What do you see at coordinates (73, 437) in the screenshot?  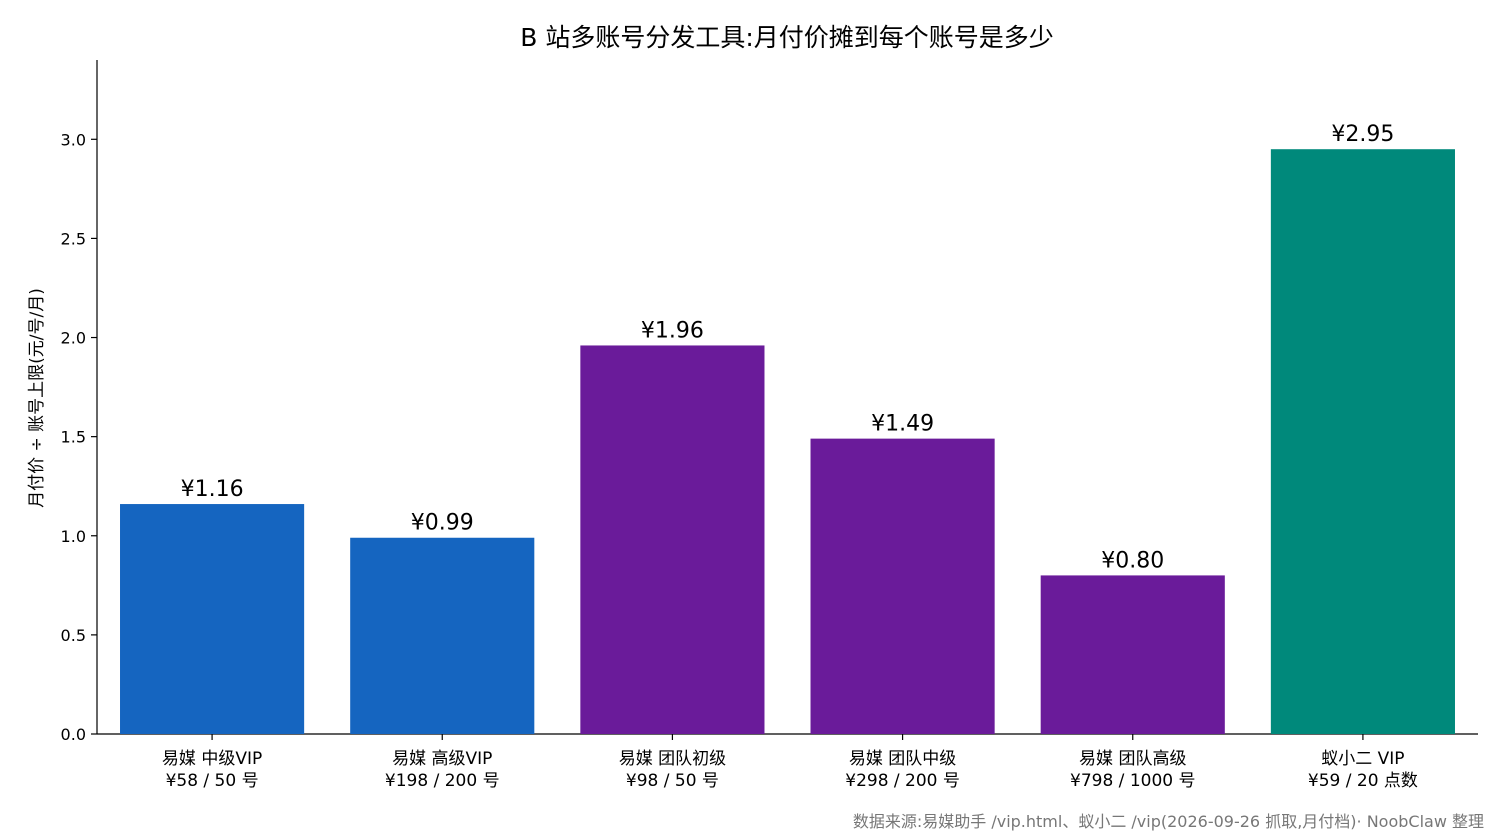 I see `y-tick-label: 1.5` at bounding box center [73, 437].